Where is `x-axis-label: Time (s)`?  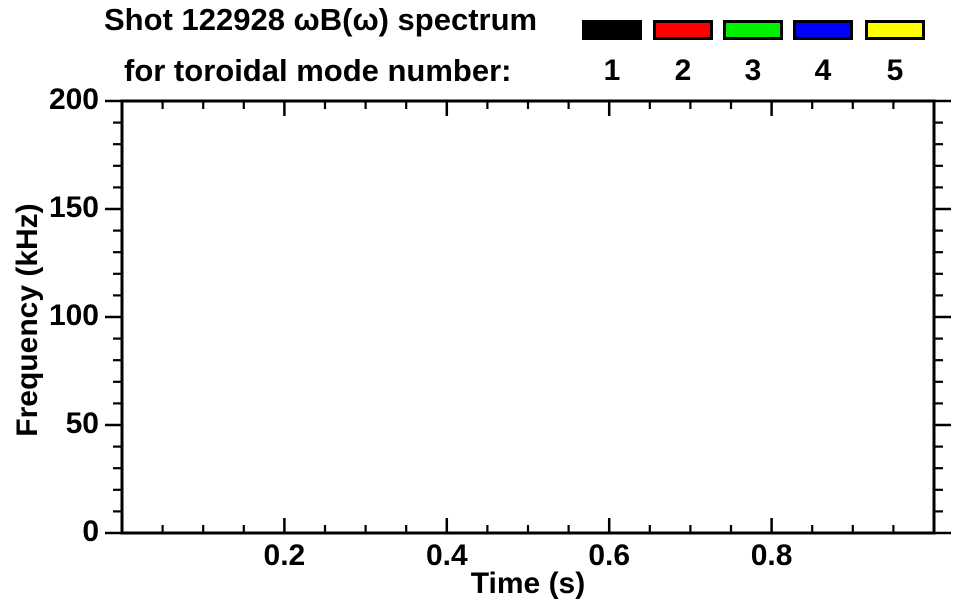 x-axis-label: Time (s) is located at coordinates (528, 583).